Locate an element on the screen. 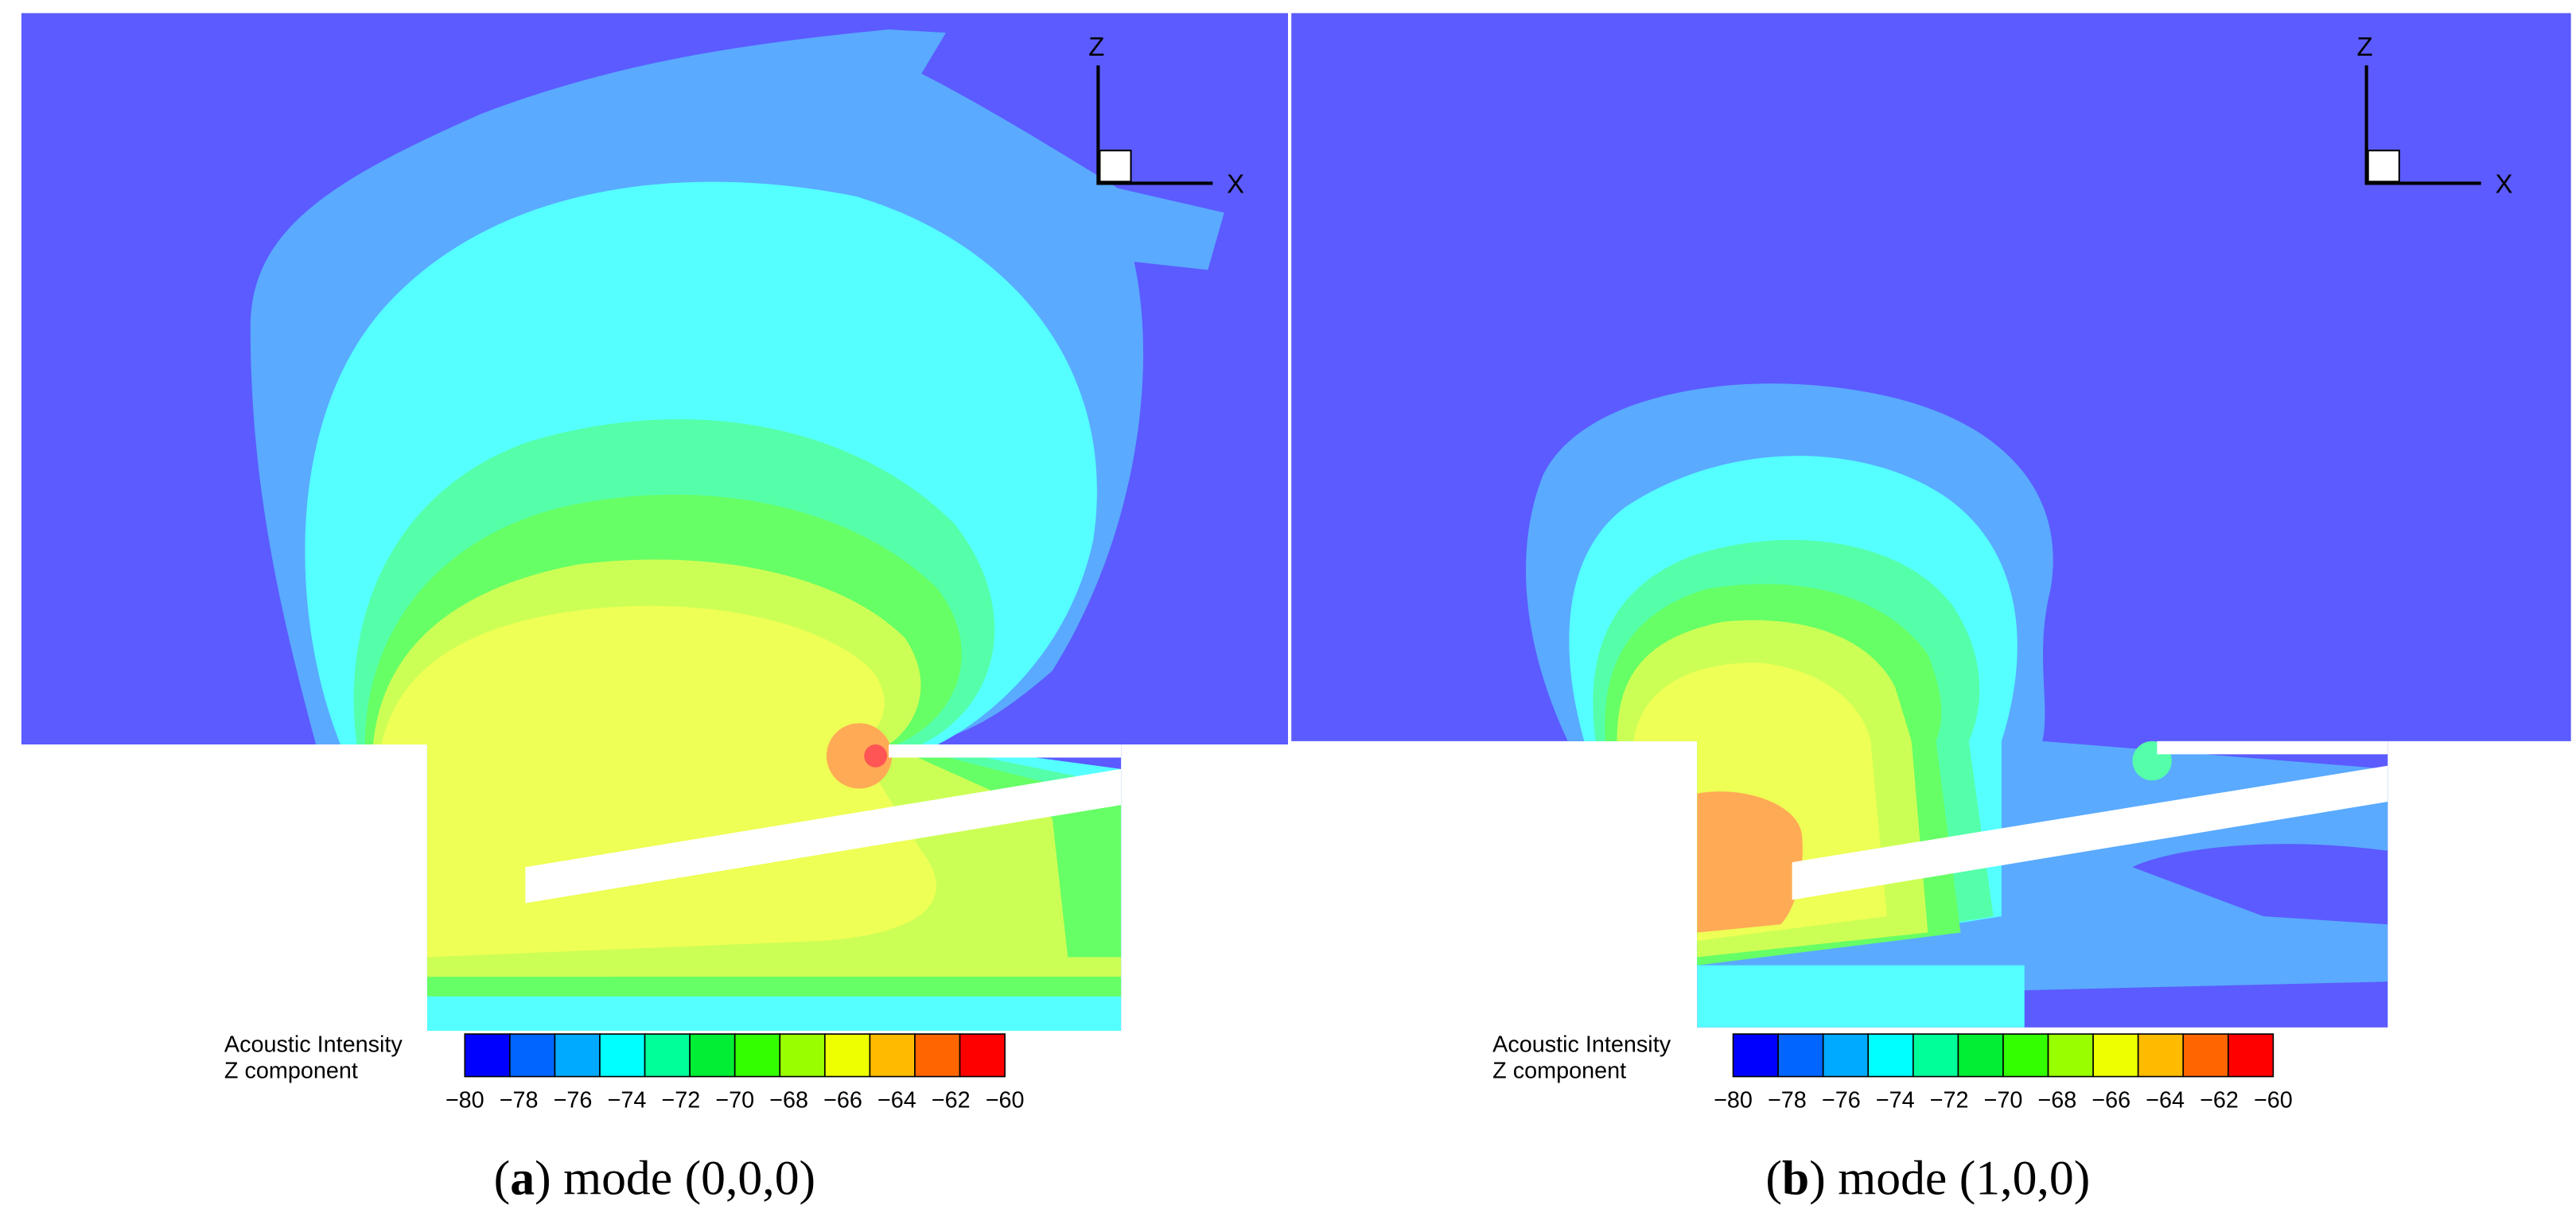  axis-triad-a: Z X is located at coordinates (1166, 115).